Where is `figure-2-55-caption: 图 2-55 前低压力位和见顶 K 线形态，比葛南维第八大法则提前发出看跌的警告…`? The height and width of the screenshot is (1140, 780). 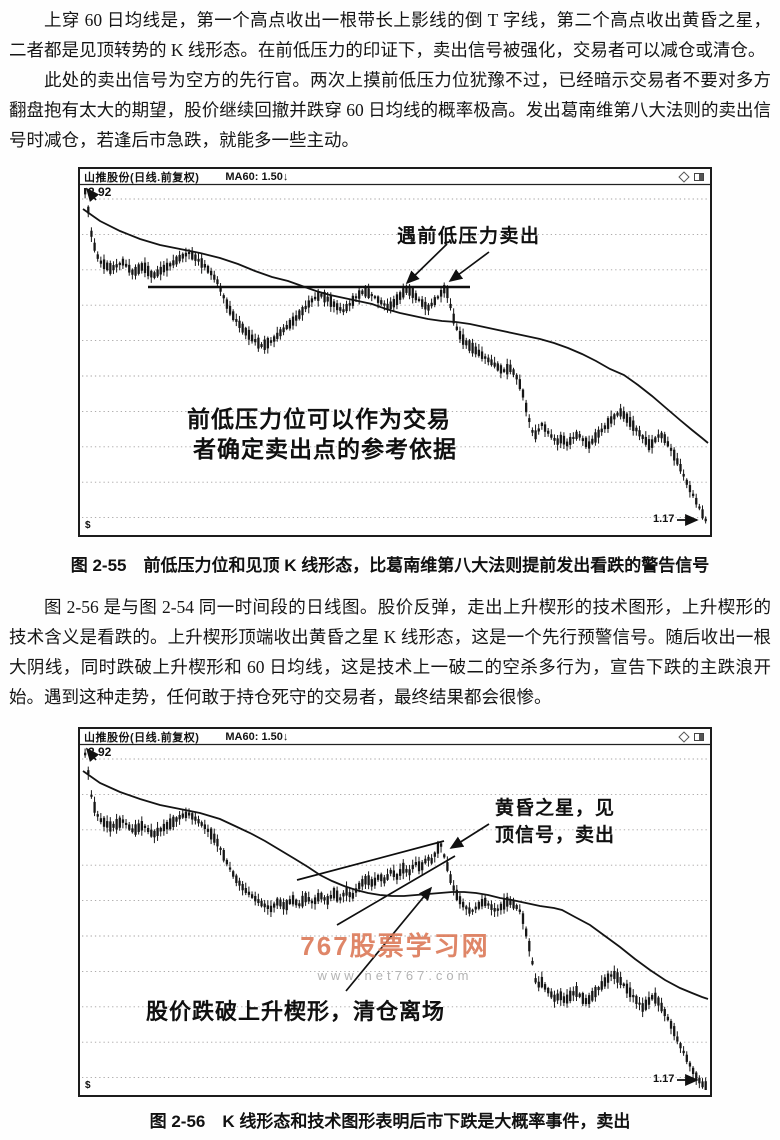
figure-2-55-caption: 图 2-55 前低压力位和见顶 K 线形态，比葛南维第八大法则提前发出看跌的警告… is located at coordinates (390, 565).